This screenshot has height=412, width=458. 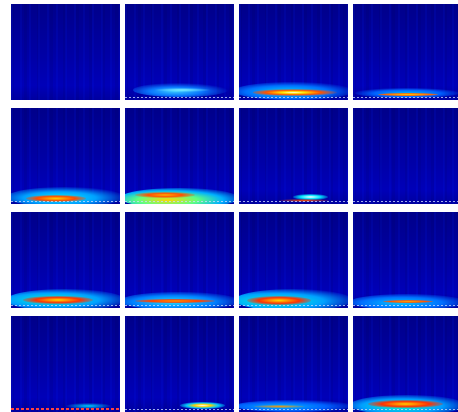 What do you see at coordinates (405, 156) in the screenshot?
I see `spectrogram-panel-r2c4` at bounding box center [405, 156].